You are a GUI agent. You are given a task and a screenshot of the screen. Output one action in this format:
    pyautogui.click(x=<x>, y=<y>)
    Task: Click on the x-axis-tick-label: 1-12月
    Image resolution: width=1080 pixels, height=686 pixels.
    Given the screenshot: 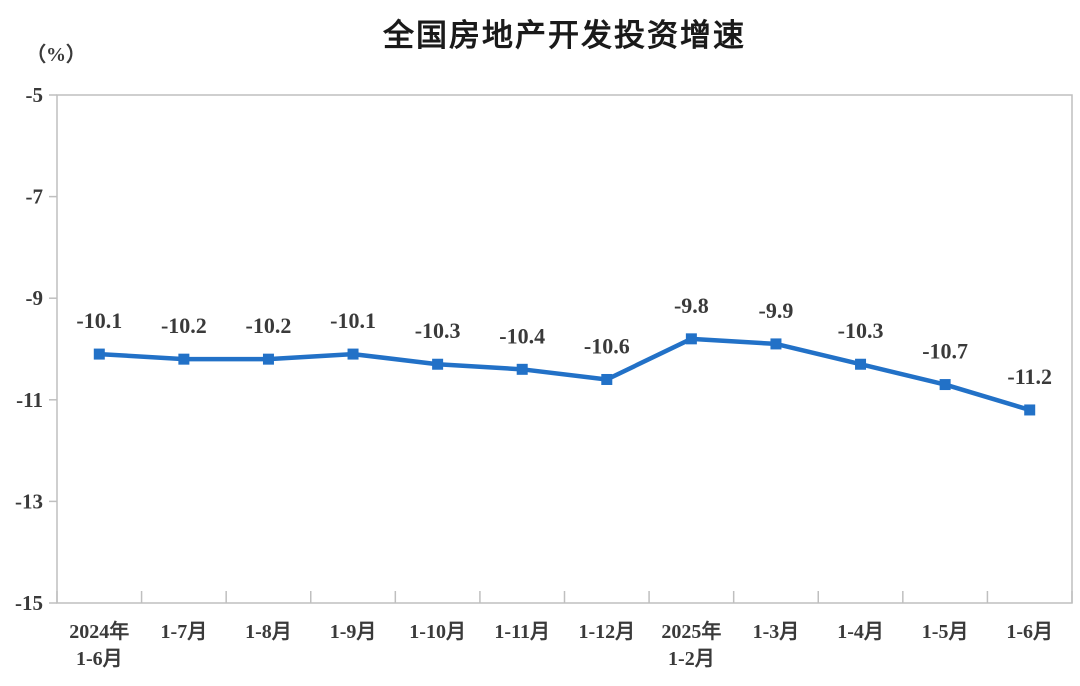 What is the action you would take?
    pyautogui.click(x=606, y=632)
    